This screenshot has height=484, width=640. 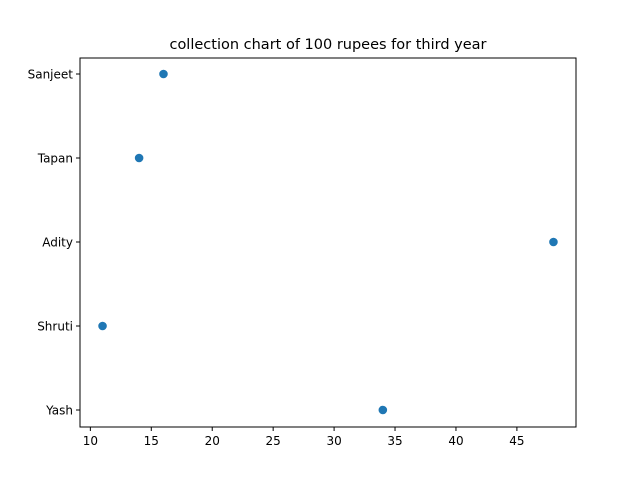 What do you see at coordinates (139, 158) in the screenshot?
I see `data-point-tapan` at bounding box center [139, 158].